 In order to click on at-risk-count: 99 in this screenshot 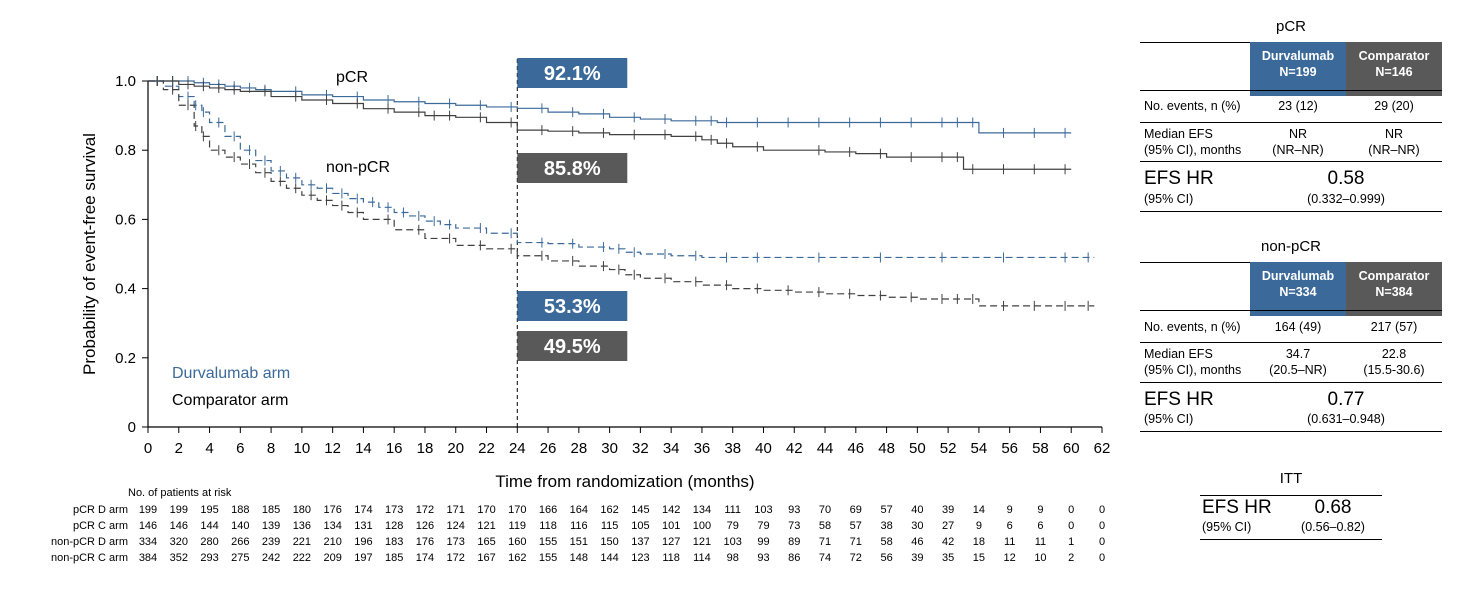, I will do `click(763, 542)`.